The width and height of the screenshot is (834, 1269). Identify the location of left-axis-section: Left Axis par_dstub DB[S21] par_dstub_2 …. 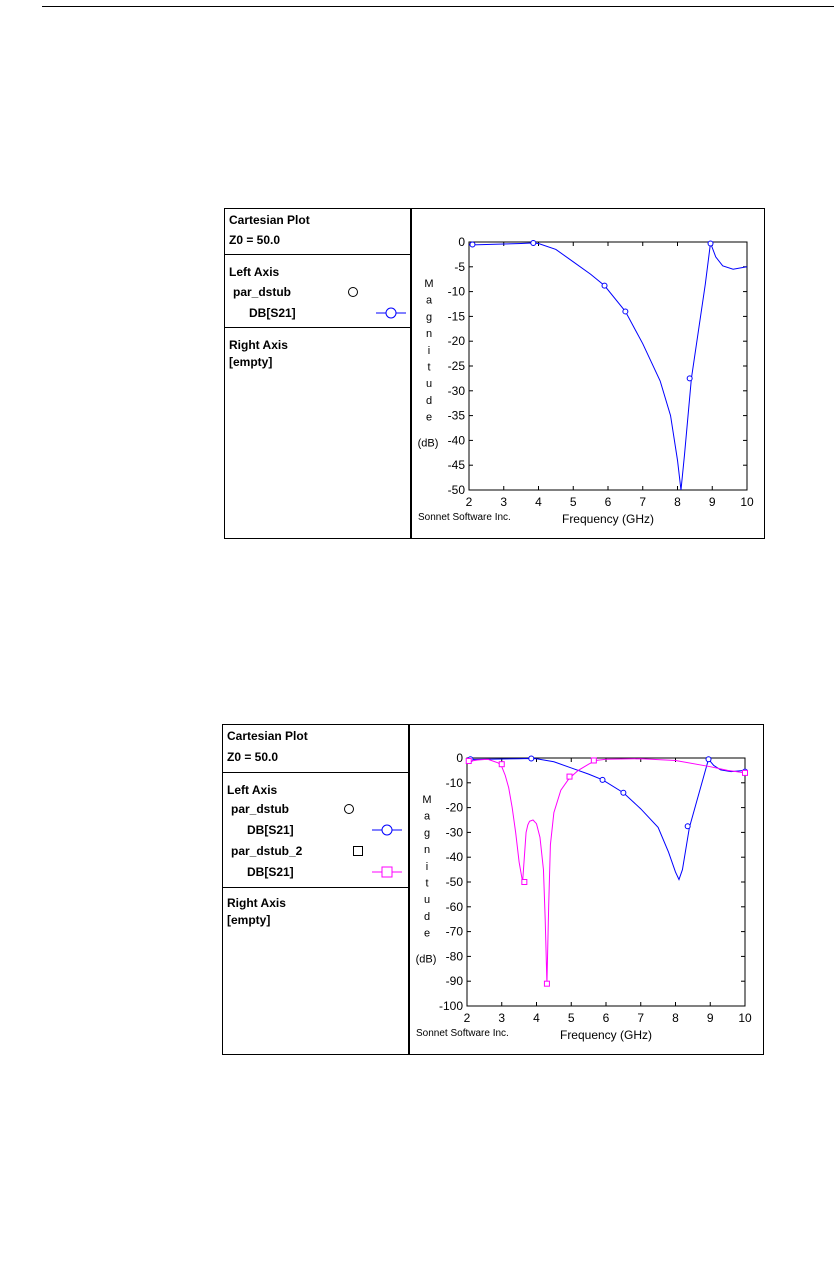
(315, 830).